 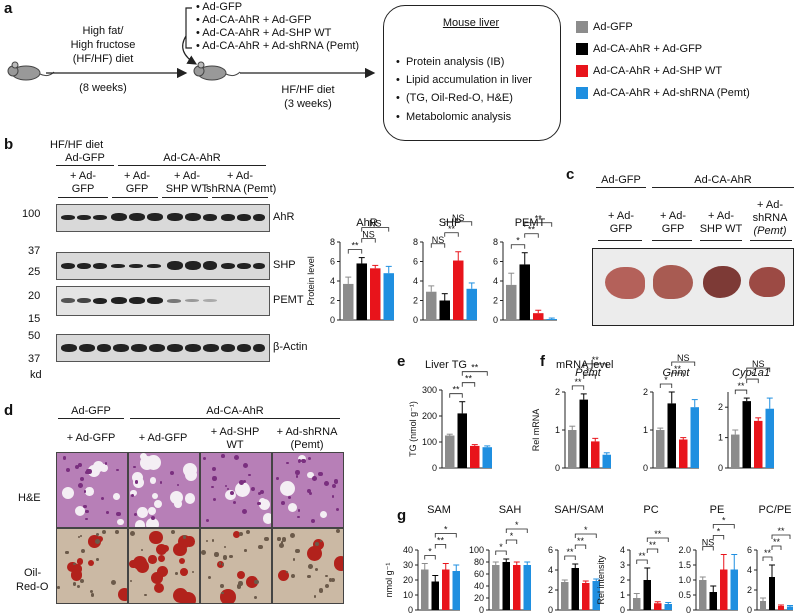 I want to click on group-ad-ca-ahr: Ad-CA-AhR, so click(x=192, y=158).